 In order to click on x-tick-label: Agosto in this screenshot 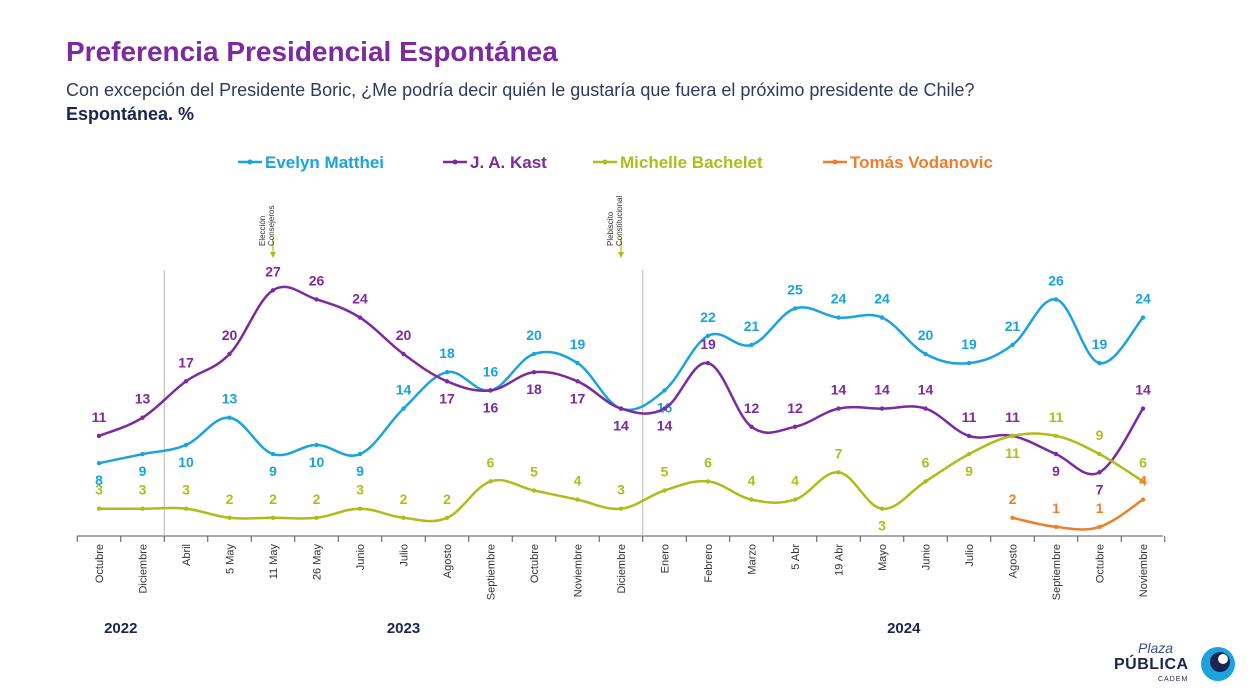, I will do `click(1014, 561)`.